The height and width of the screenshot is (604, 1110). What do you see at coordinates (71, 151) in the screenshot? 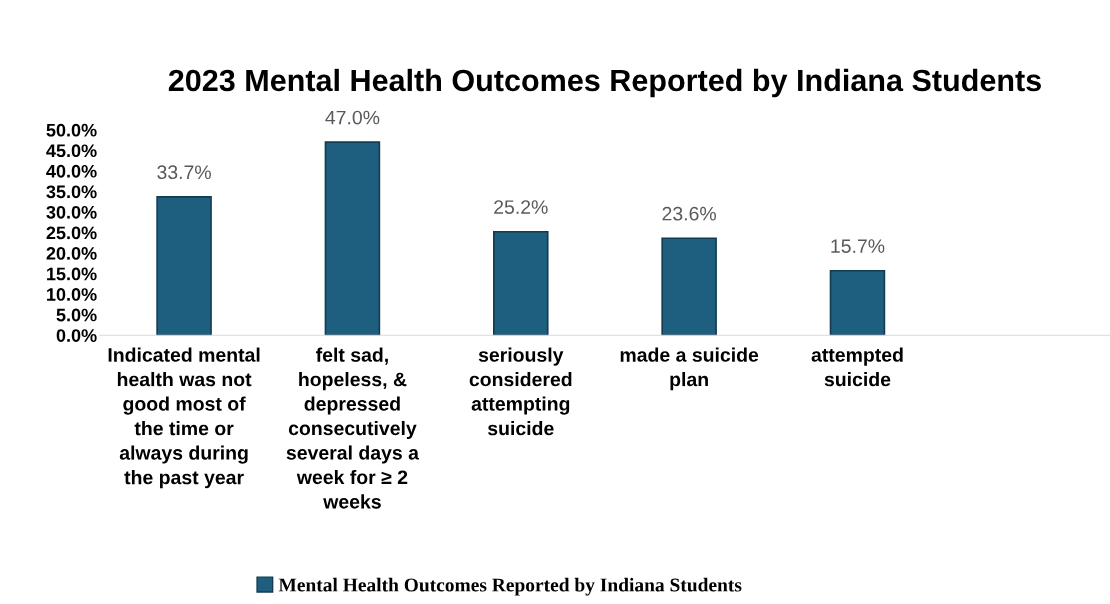
I see `y-tick-label: 45.0%` at bounding box center [71, 151].